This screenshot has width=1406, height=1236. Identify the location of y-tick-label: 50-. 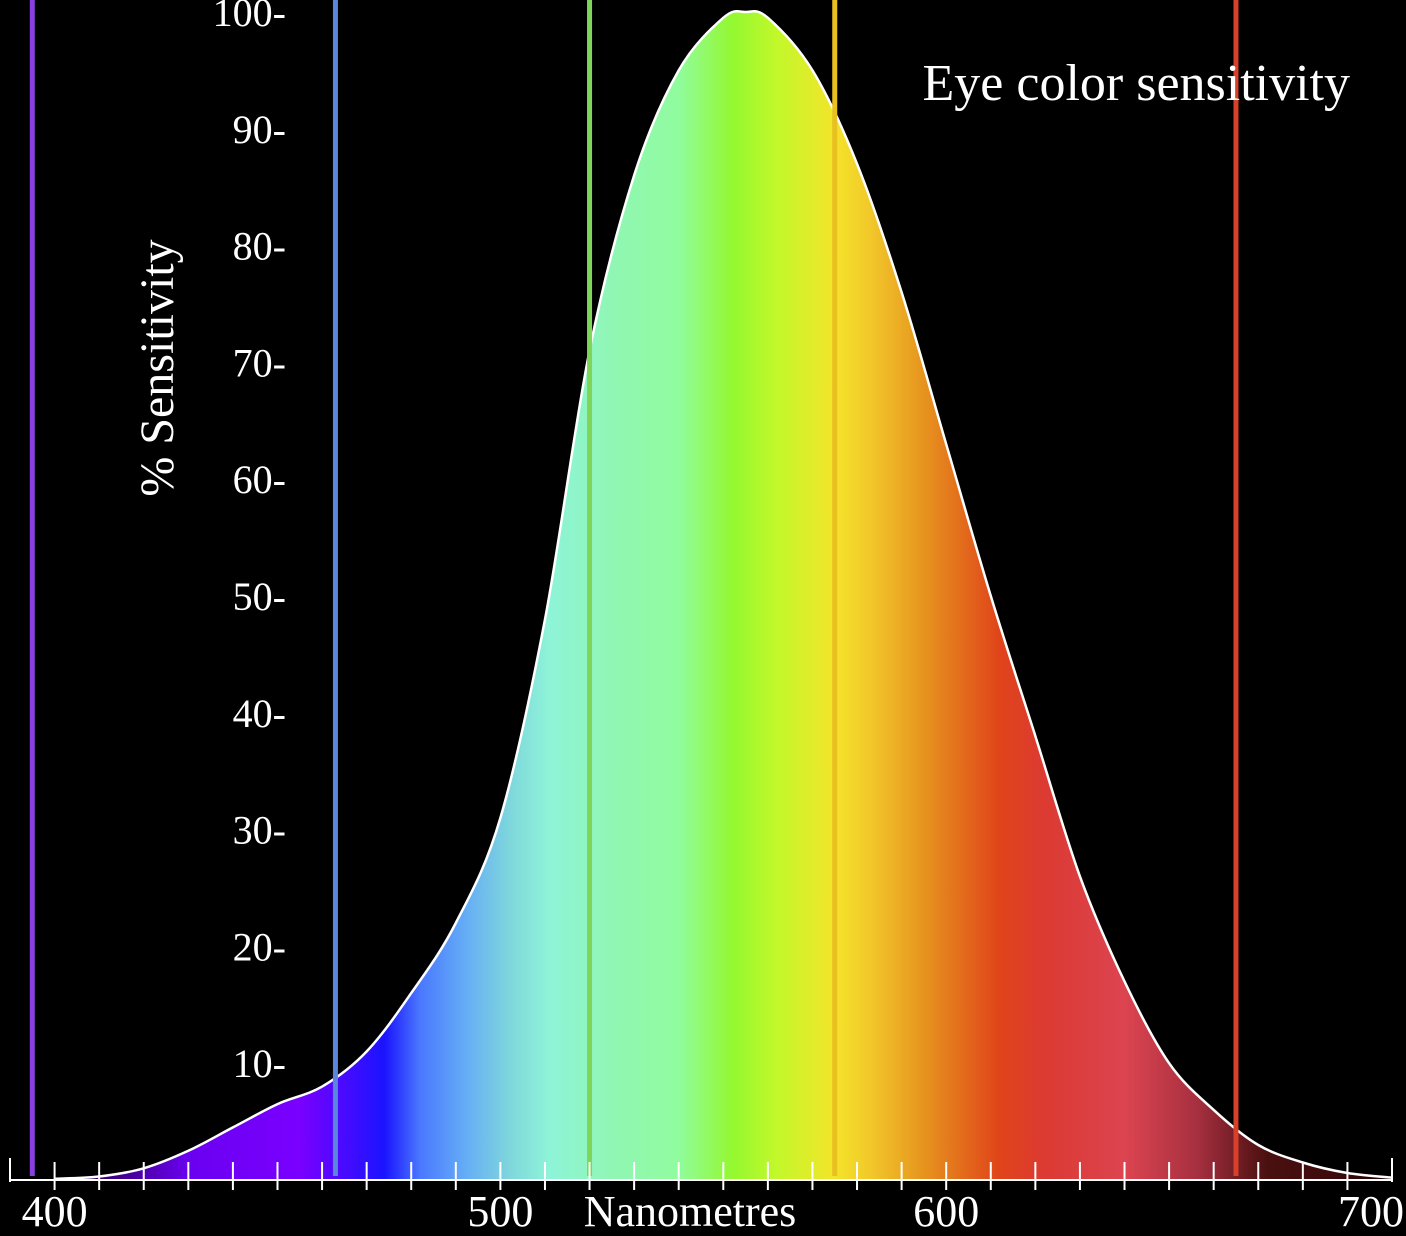
(259, 596).